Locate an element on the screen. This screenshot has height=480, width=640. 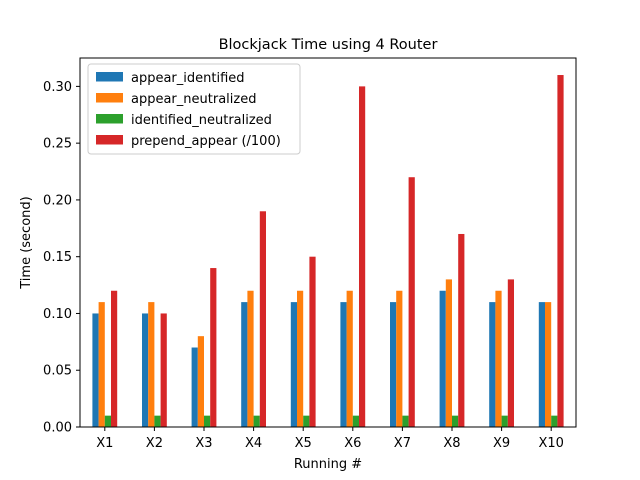
legend-label: appear_identified is located at coordinates (188, 78).